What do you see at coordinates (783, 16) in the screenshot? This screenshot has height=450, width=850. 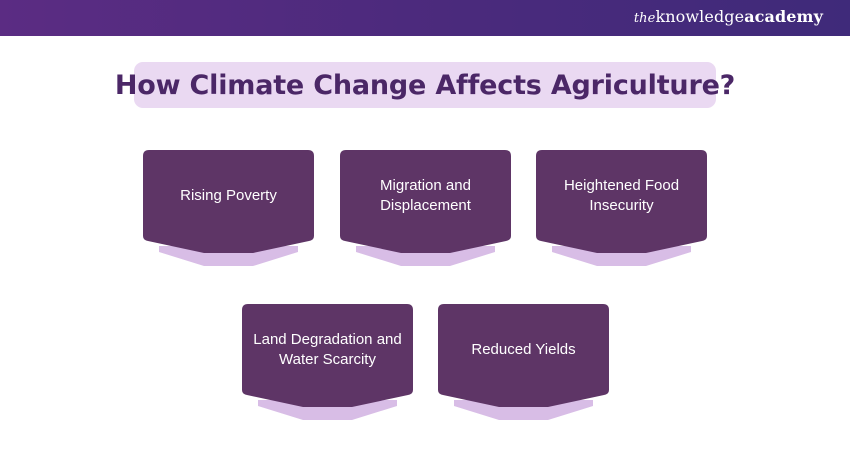 I see `logo-academy: academy` at bounding box center [783, 16].